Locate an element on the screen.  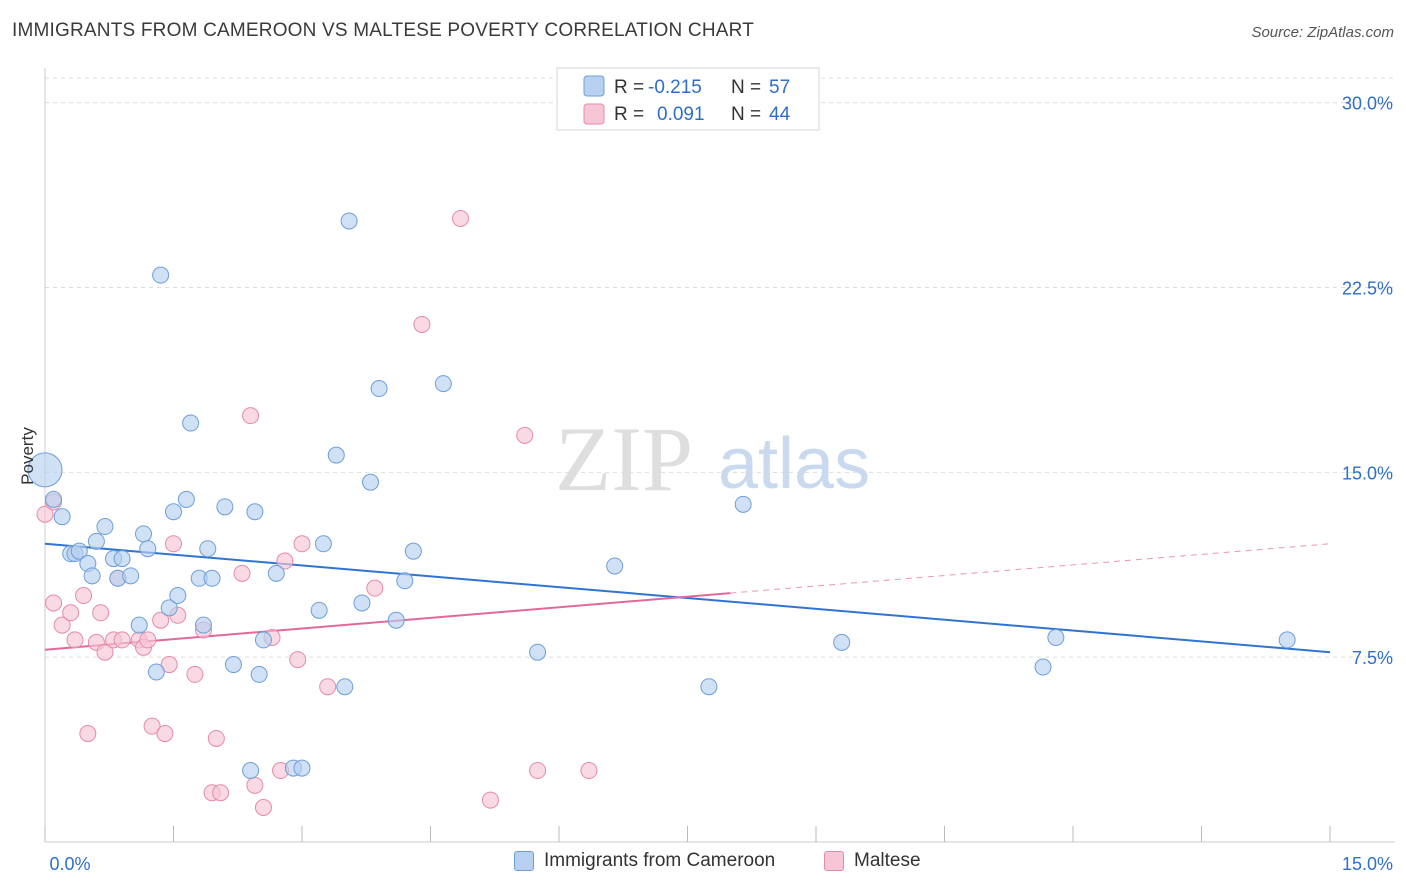
y-axis-label: Poverty is located at coordinates (27, 456).